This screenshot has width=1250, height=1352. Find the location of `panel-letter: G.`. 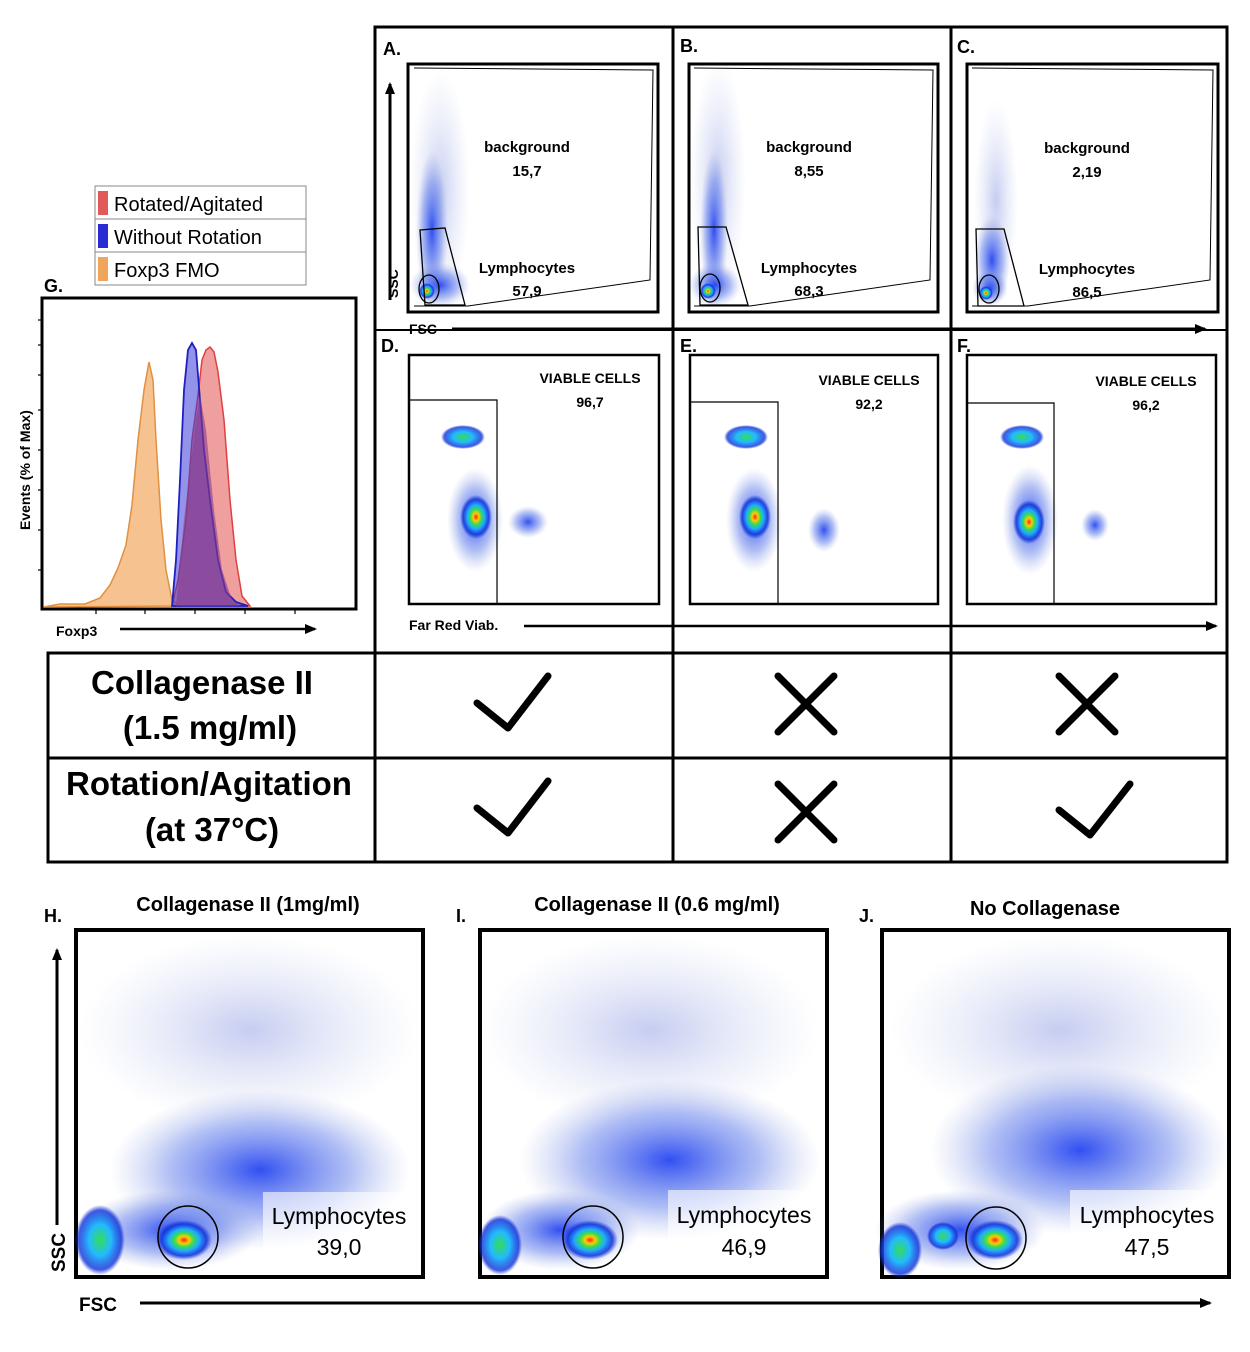

panel-letter: G. is located at coordinates (53, 286).